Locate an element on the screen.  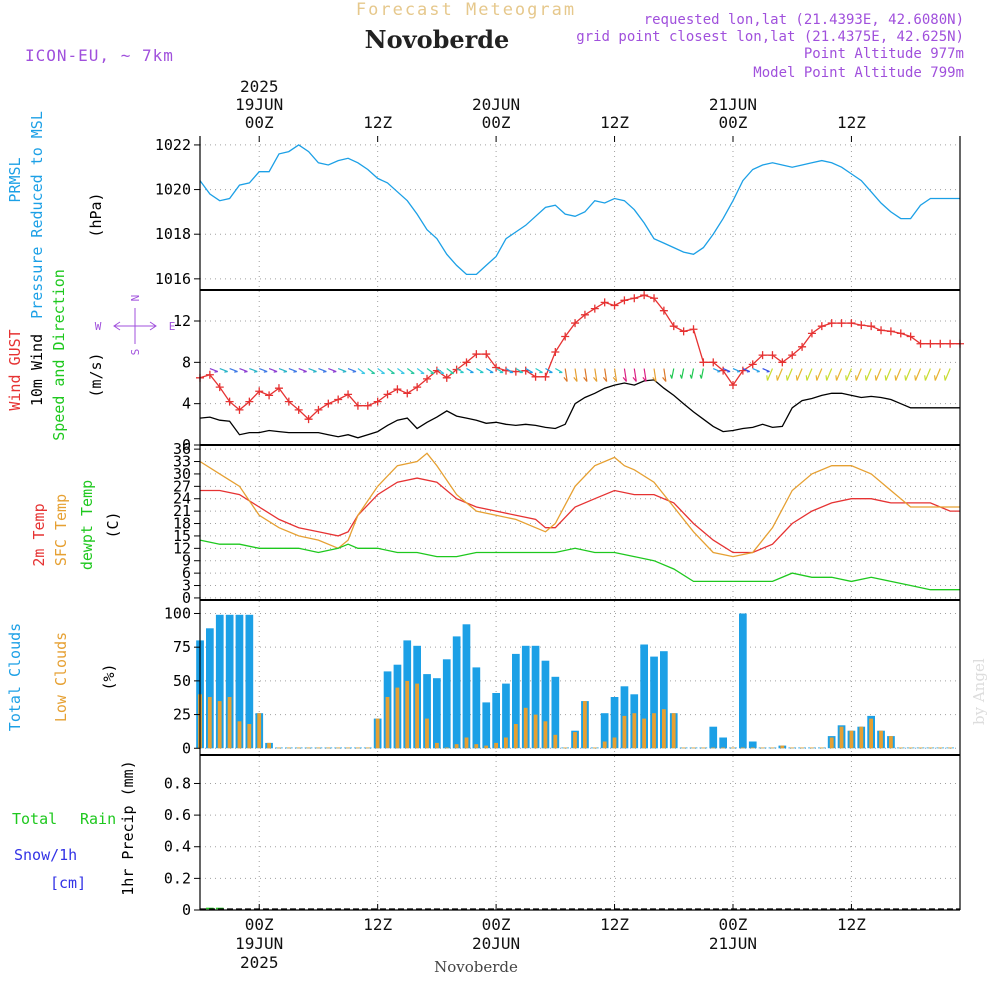
precip-label-cm: [cm] is located at coordinates (68, 883).